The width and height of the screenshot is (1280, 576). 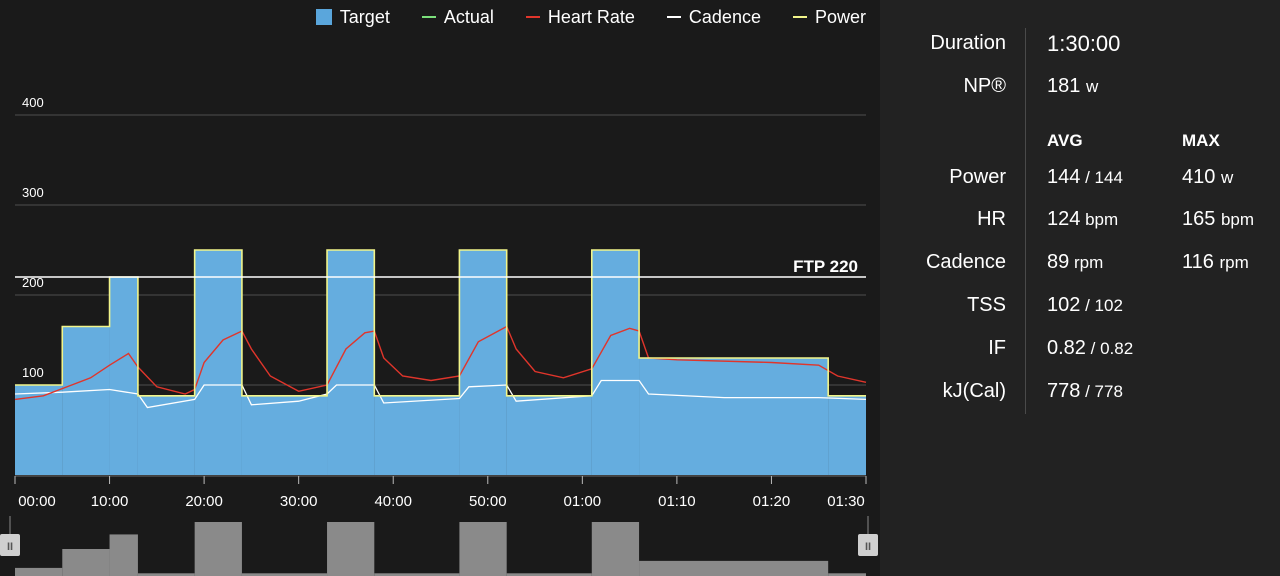 I want to click on hr-label: HR, so click(x=991, y=219).